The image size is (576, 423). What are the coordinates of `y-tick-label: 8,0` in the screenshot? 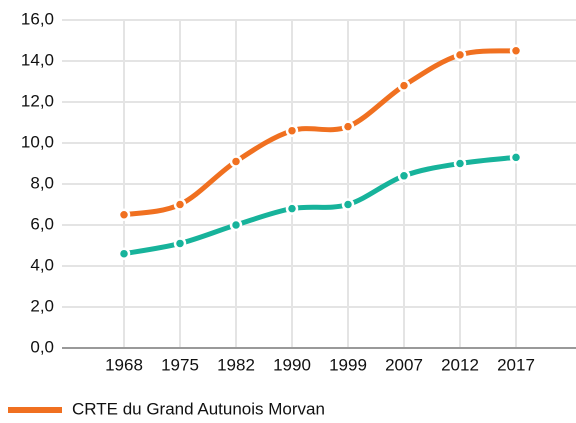 It's located at (42, 182).